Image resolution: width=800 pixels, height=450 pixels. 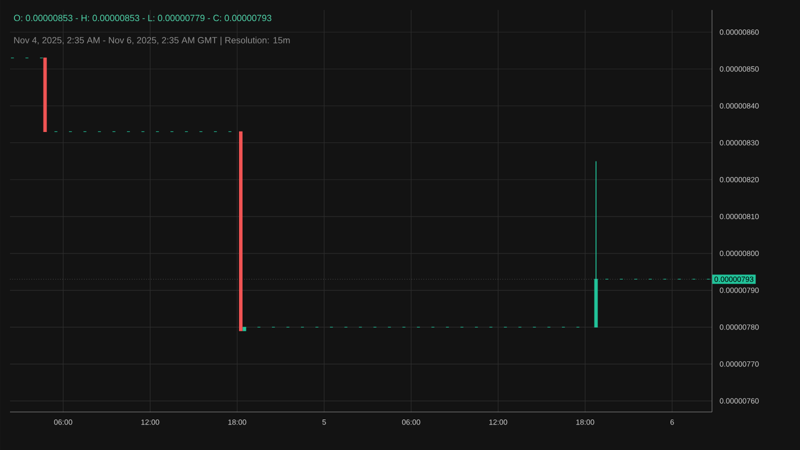 I want to click on chart-title: O: 0.00000853 - H: 0.00000853 - L: 0.00000779 - C: 0.00000793, so click(x=143, y=18).